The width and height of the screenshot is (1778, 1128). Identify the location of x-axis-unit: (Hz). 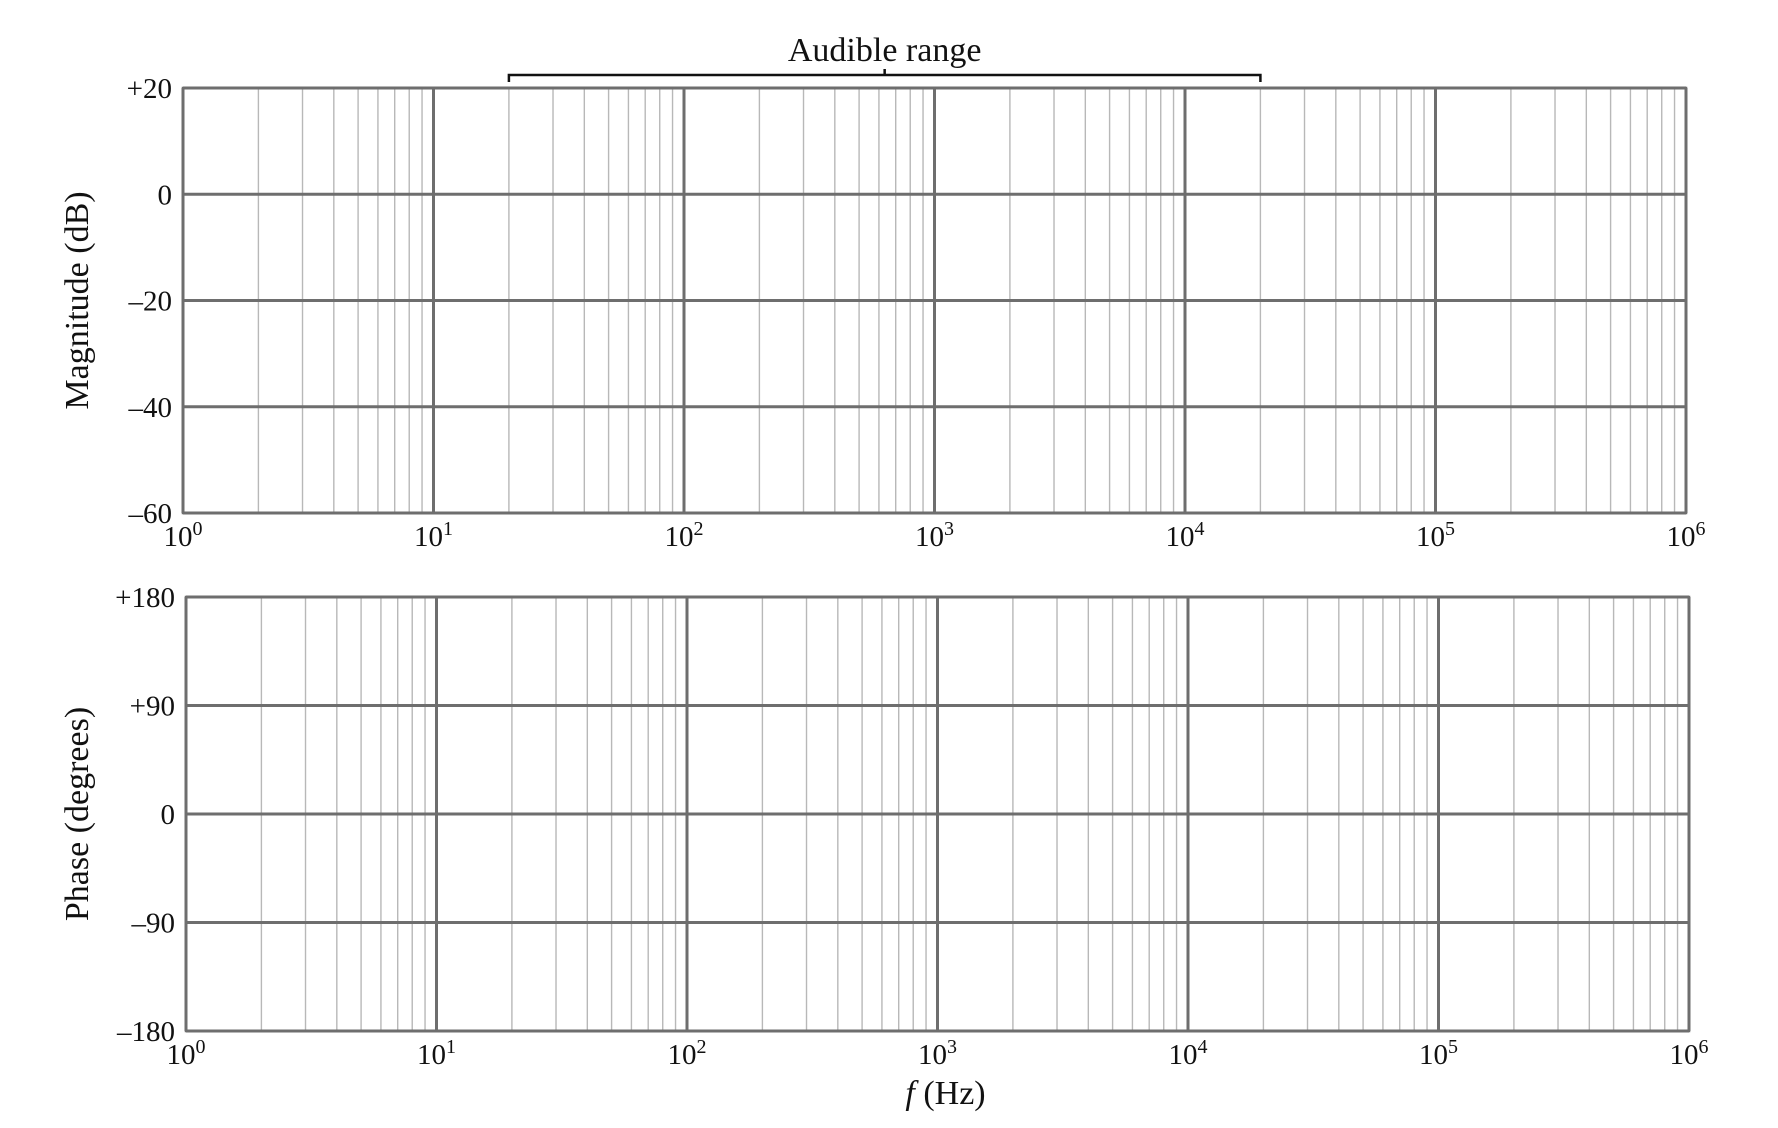
(950, 1093).